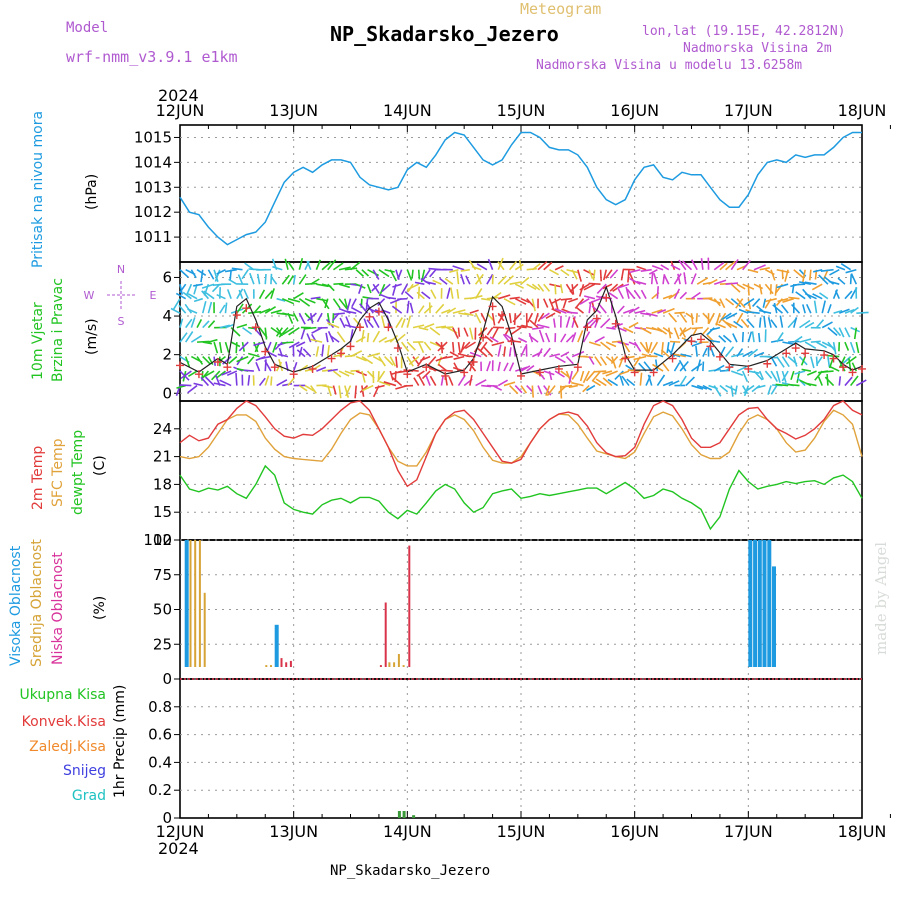  Describe the element at coordinates (100, 465) in the screenshot. I see `temp-unit: (C)` at that location.